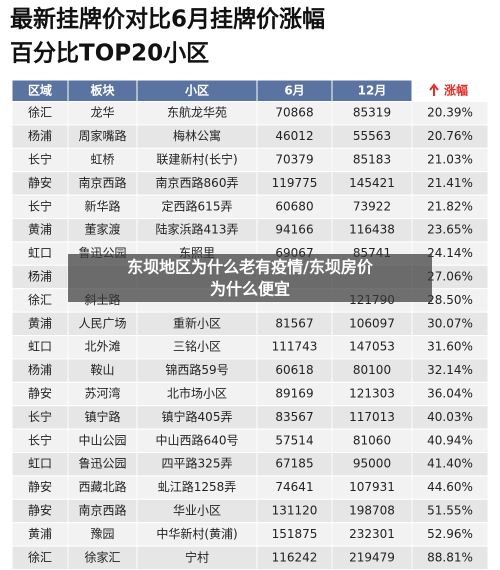 The height and width of the screenshot is (570, 500). Describe the element at coordinates (450, 370) in the screenshot. I see `cell-text: 32.14%` at that location.